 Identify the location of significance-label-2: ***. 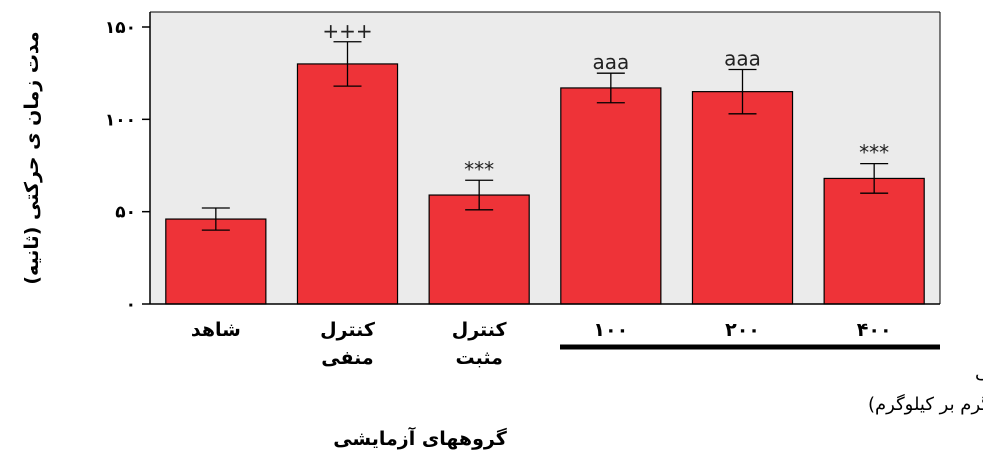
(479, 169).